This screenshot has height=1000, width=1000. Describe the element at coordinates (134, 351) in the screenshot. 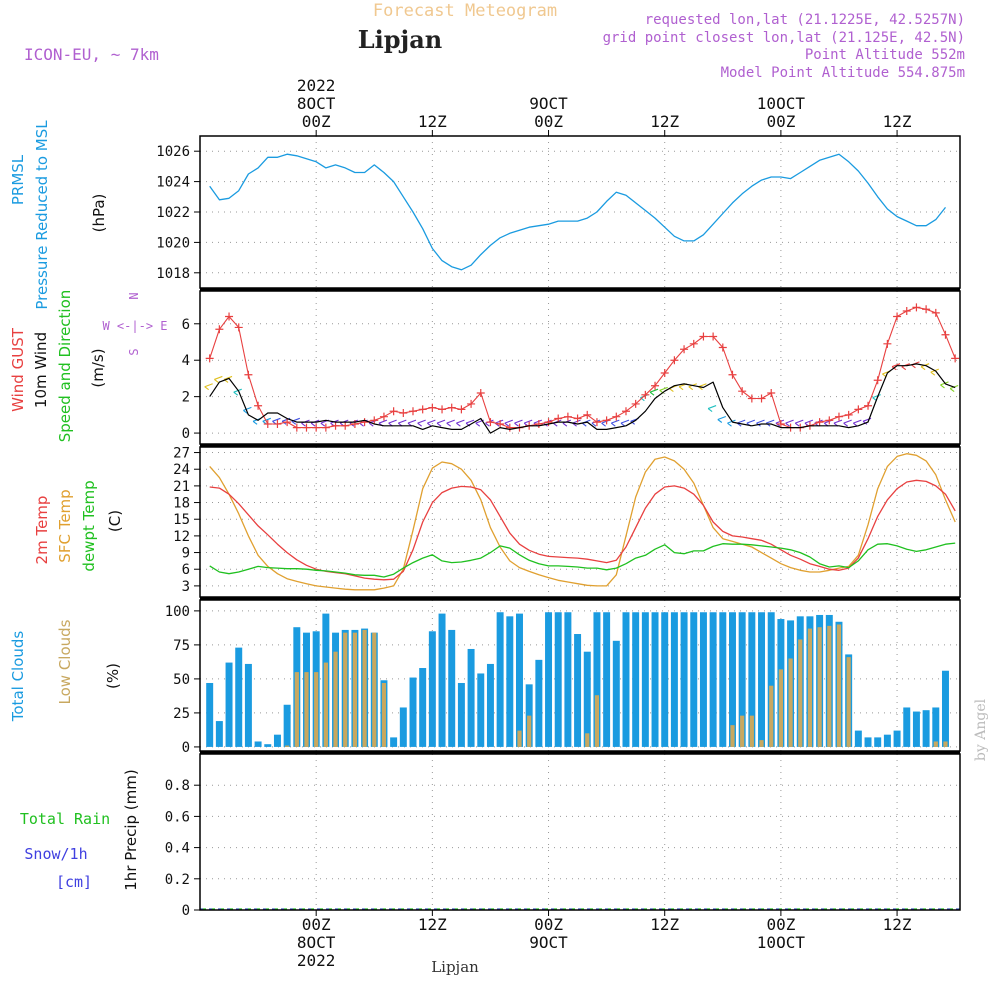

I see `compass-south: S` at that location.